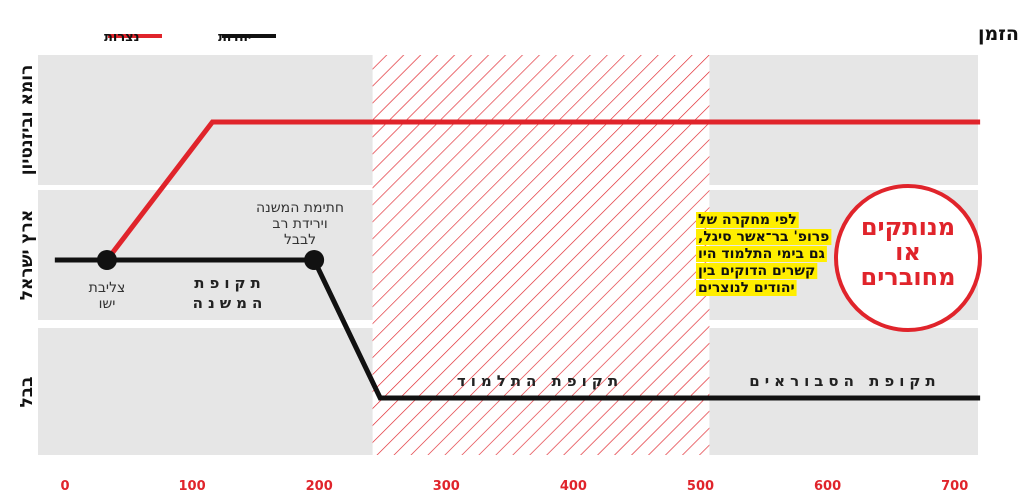  I want to click on circle-text-2: או, so click(908, 252).